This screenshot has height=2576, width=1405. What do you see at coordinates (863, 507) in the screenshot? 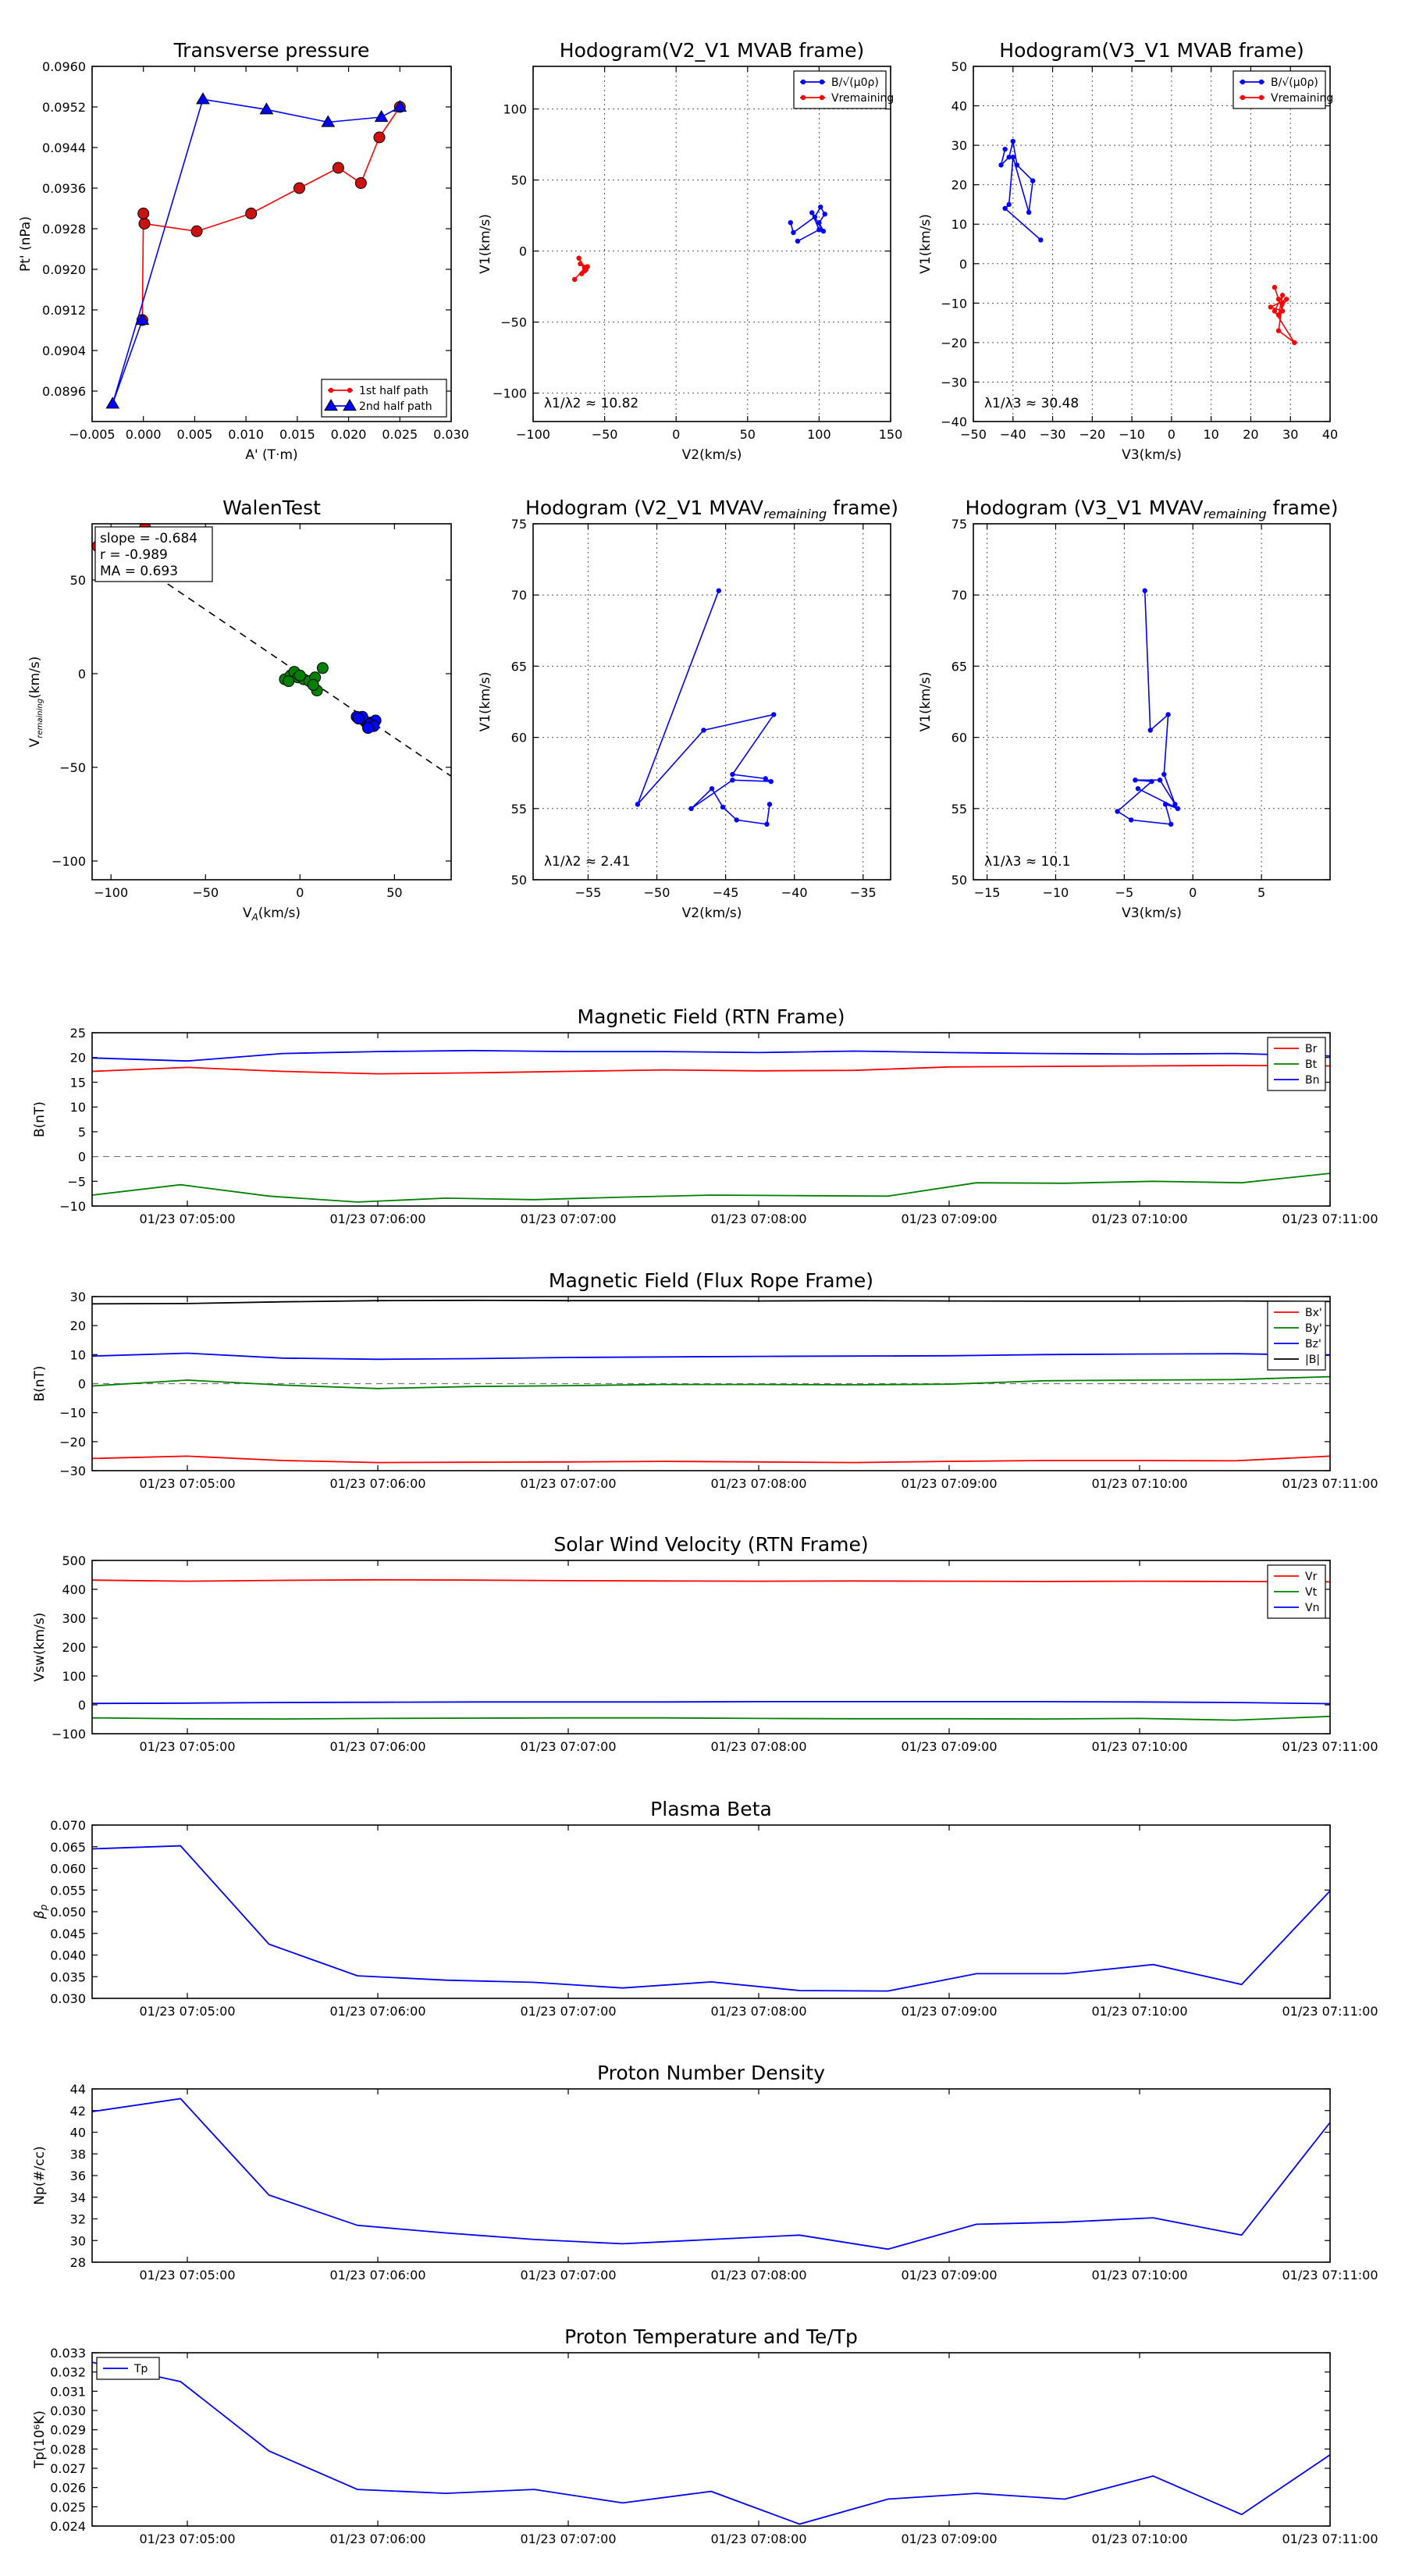
I see `title-text: frame)` at bounding box center [863, 507].